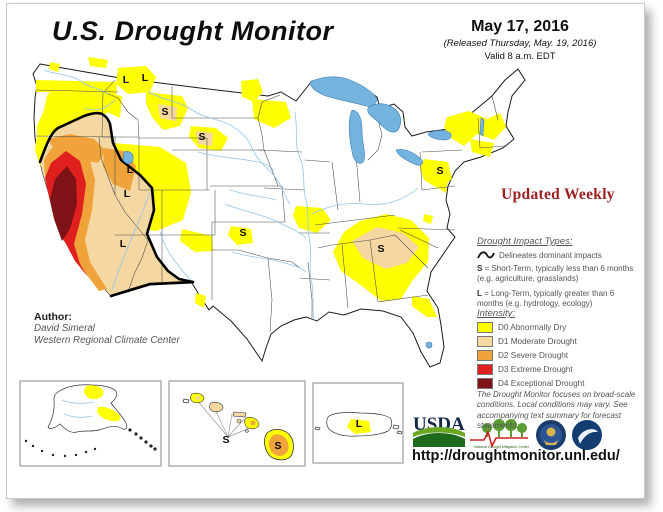 This screenshot has height=512, width=663. Describe the element at coordinates (53, 317) in the screenshot. I see `author-label: Author:` at that location.